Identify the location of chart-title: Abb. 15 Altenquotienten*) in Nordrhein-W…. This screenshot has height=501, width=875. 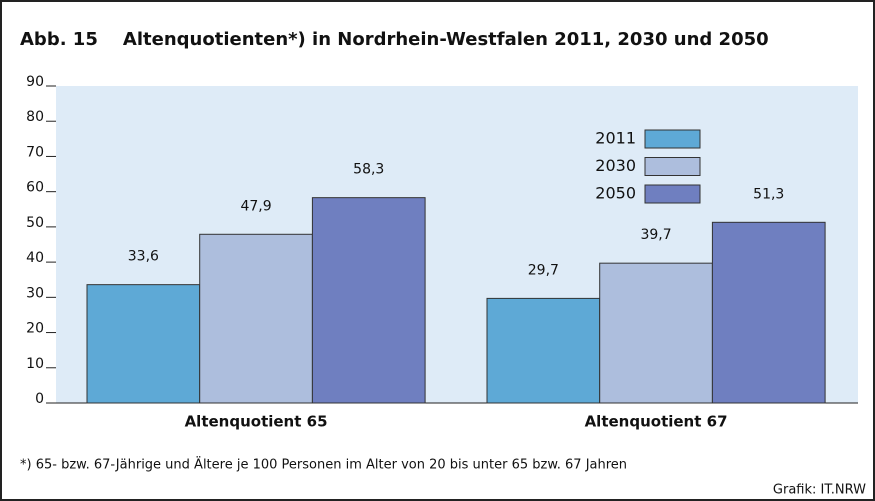
(394, 39).